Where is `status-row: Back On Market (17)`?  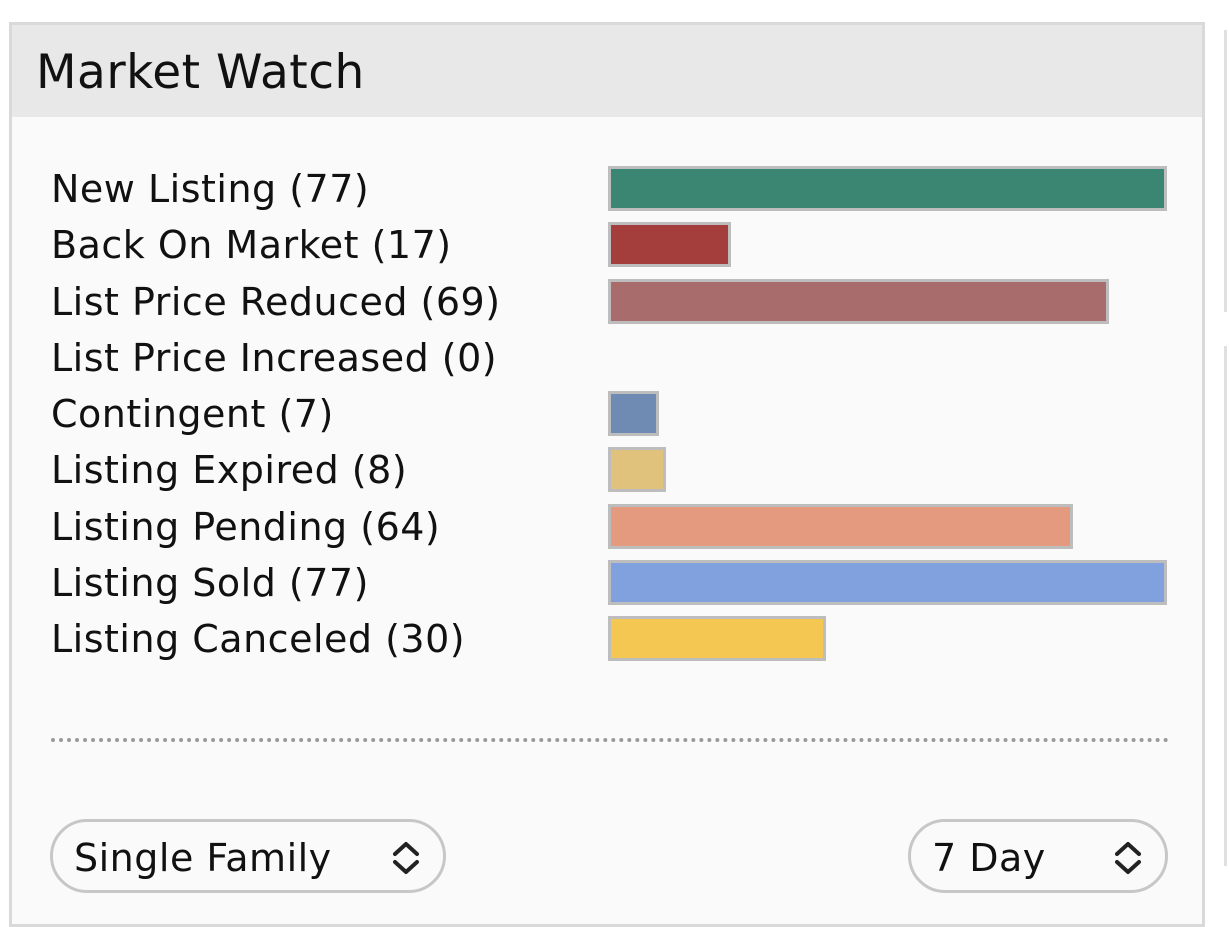 status-row: Back On Market (17) is located at coordinates (607, 249).